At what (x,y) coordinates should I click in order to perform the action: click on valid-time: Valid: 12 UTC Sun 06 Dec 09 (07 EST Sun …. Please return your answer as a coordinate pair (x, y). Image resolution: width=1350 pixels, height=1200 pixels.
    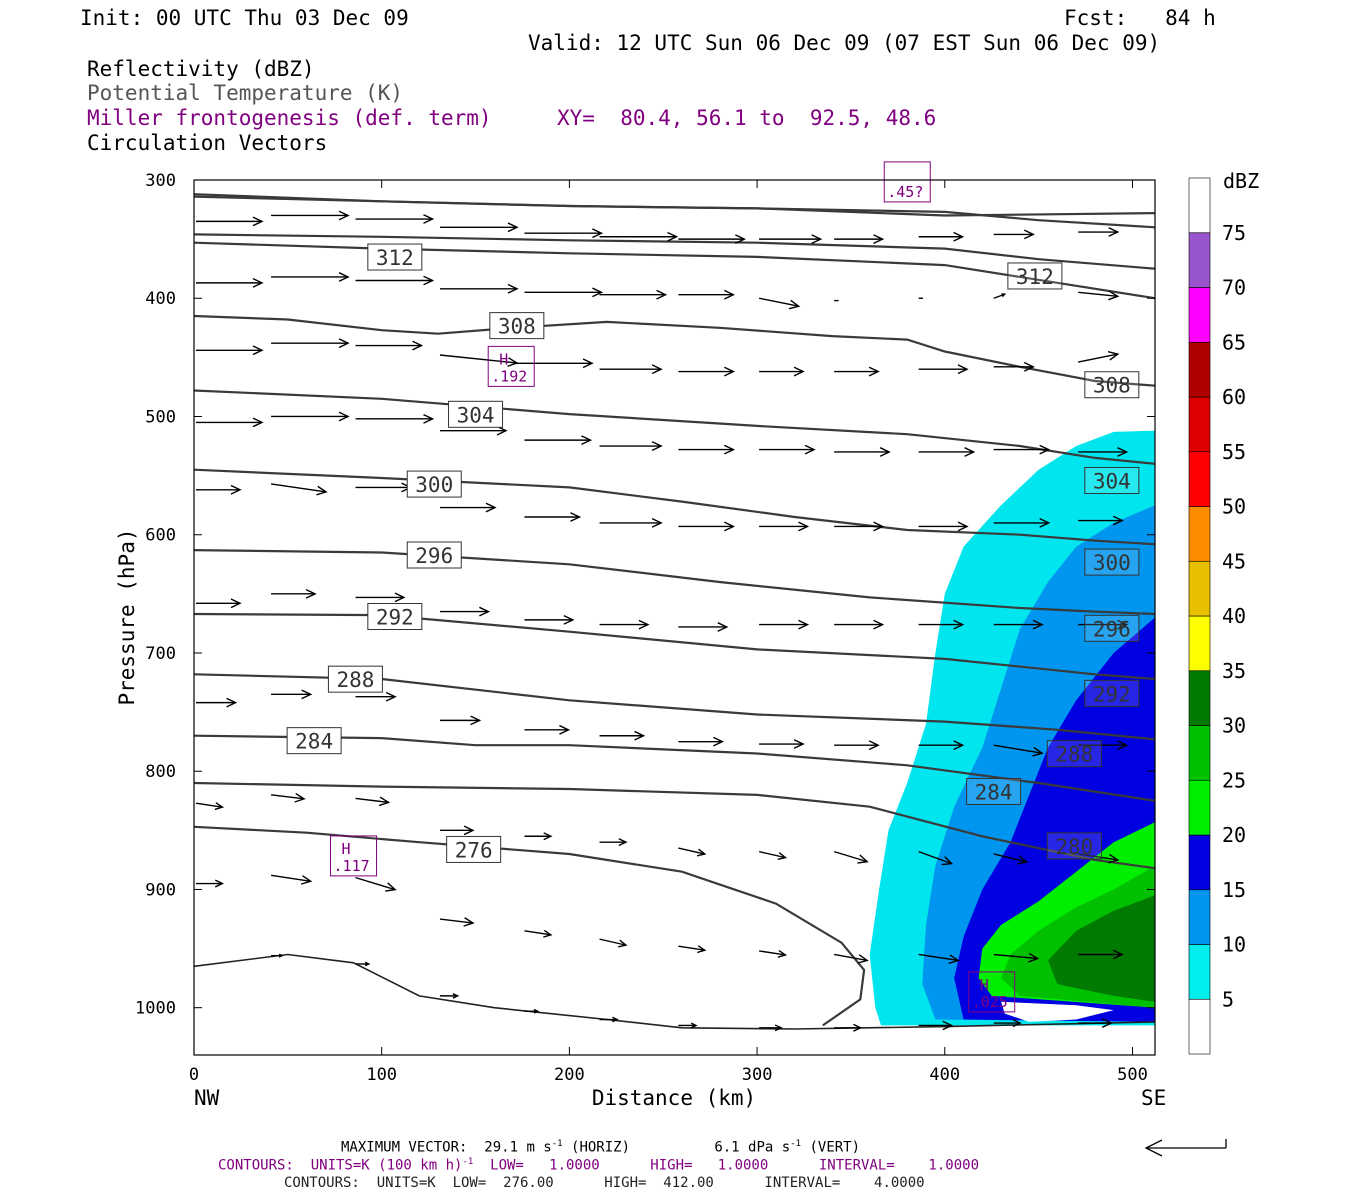
    Looking at the image, I should click on (844, 43).